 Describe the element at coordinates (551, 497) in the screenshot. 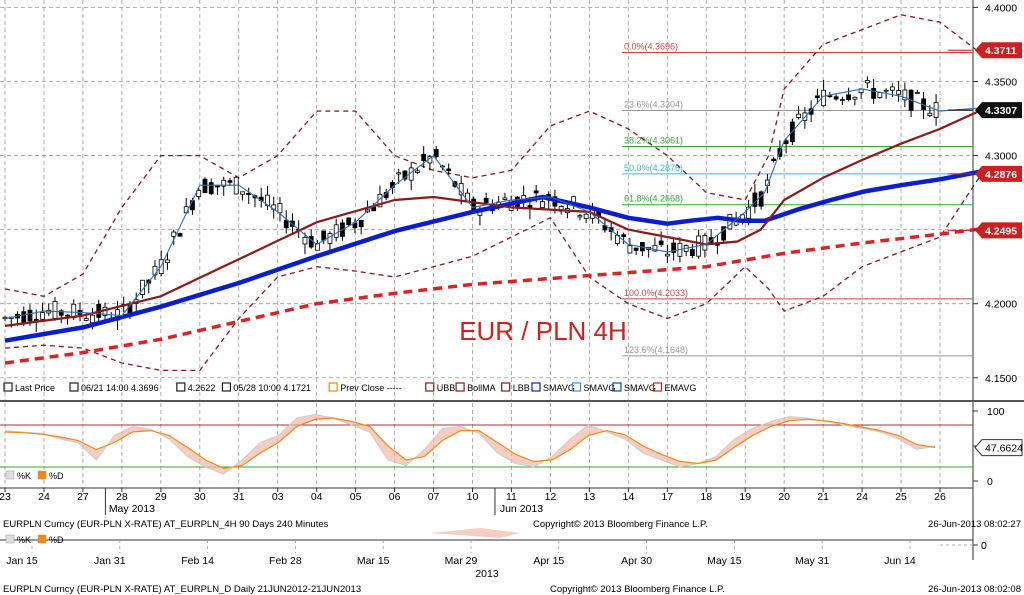

I see `time-tick-label: 12` at that location.